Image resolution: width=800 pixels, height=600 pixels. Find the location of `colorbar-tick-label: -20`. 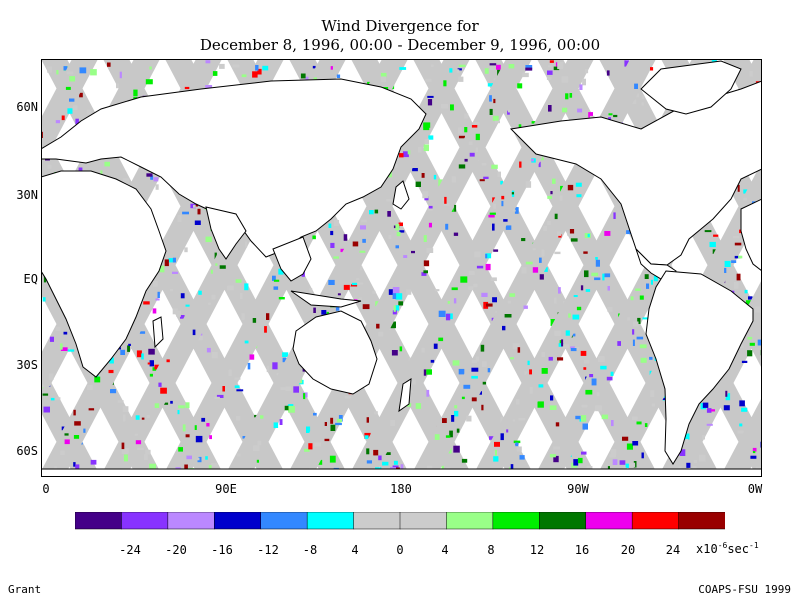

colorbar-tick-label: -20 is located at coordinates (176, 550).